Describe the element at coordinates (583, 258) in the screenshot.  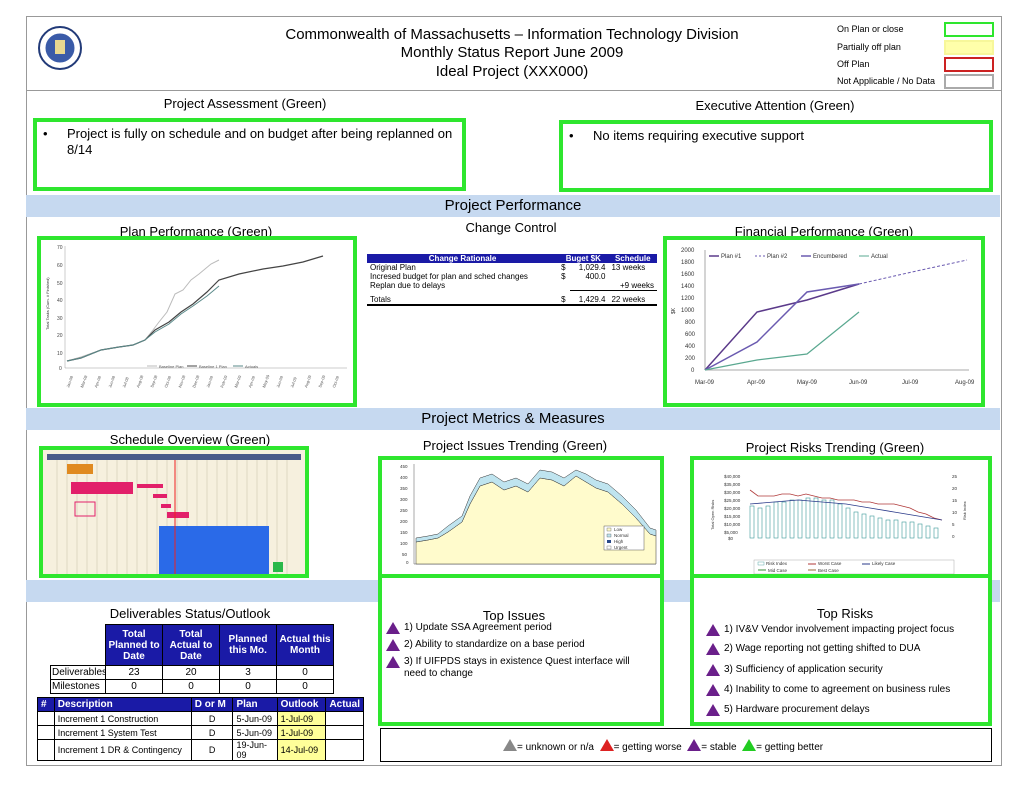
I see `cc-header-budget: Buget $K` at that location.